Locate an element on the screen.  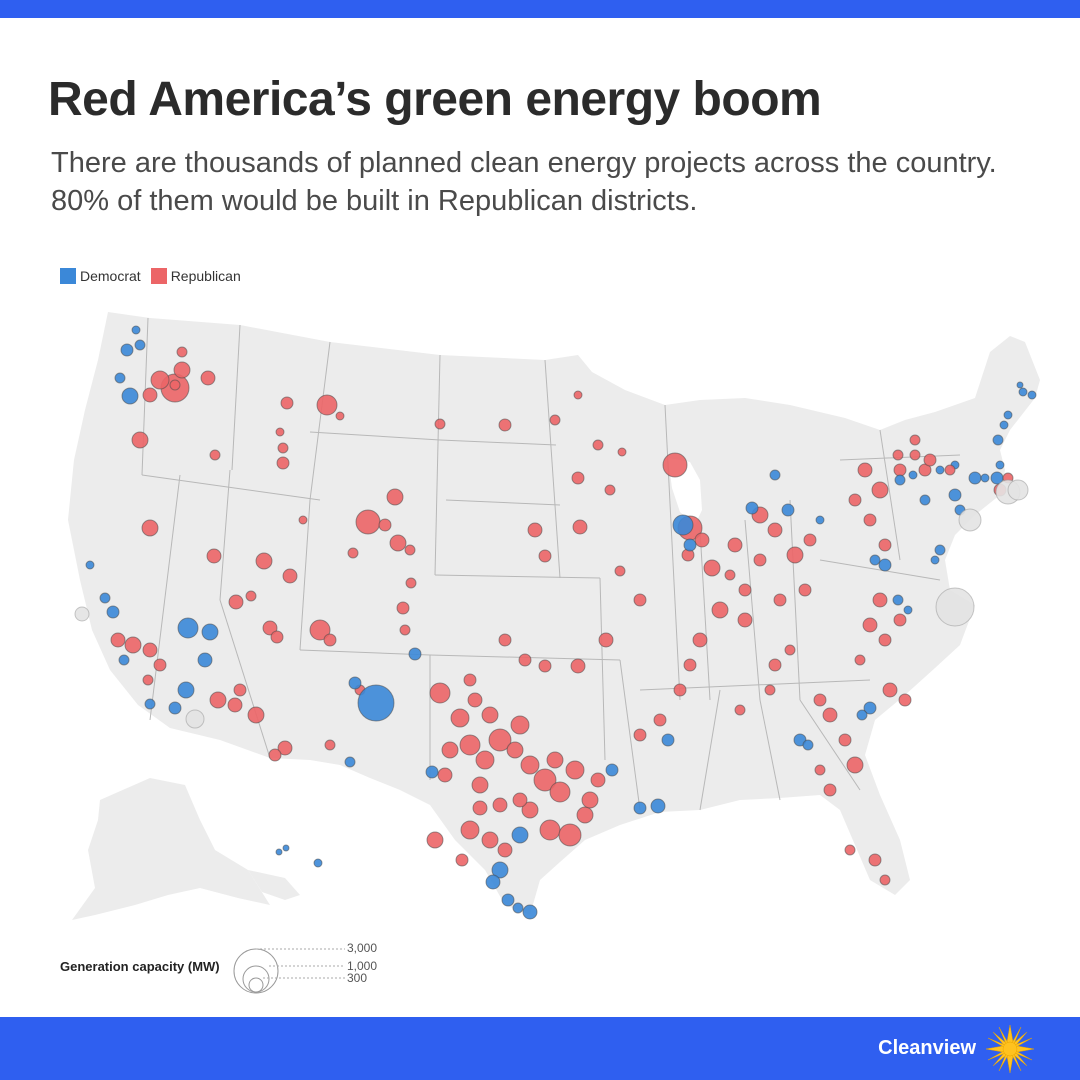
sun-icon is located at coordinates (1010, 1049).